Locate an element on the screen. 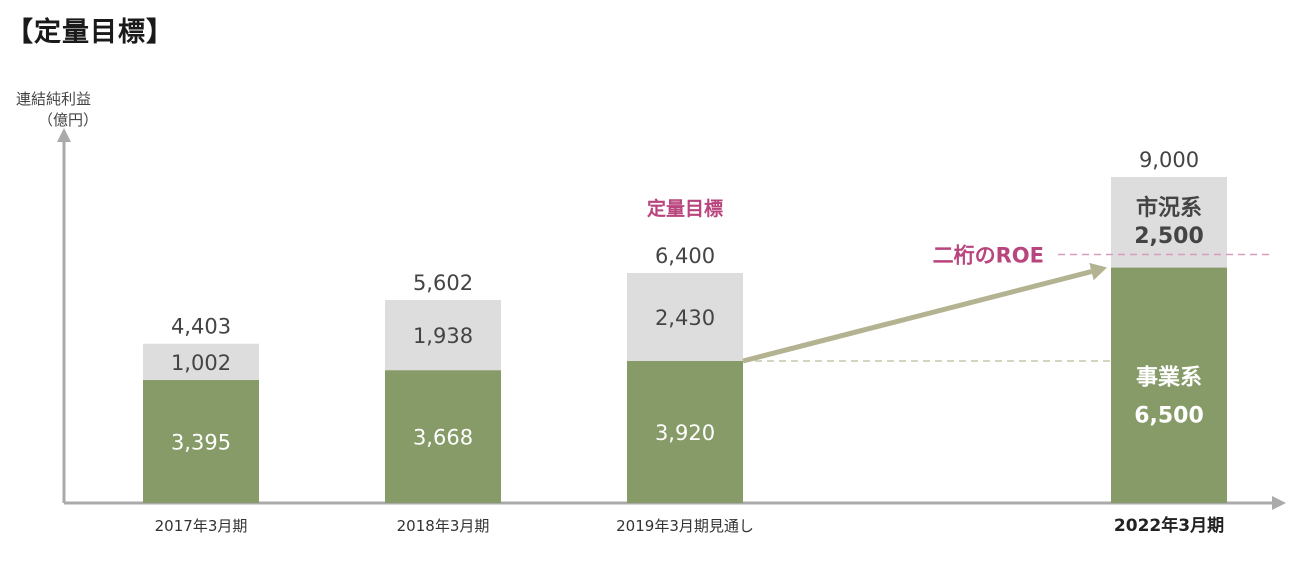  annotation-target: 定量目標 is located at coordinates (685, 208).